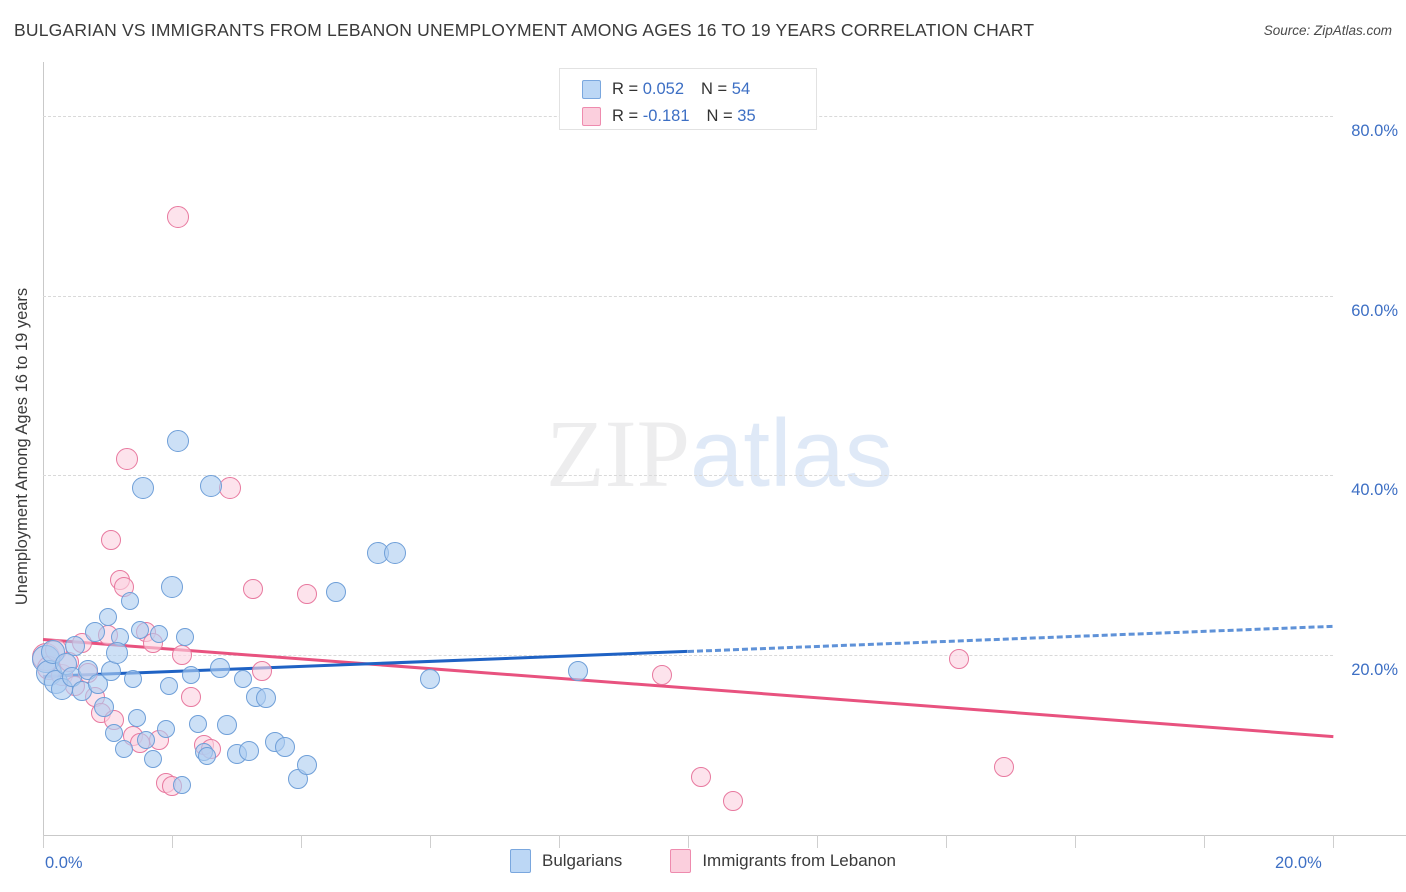  Describe the element at coordinates (520, 861) in the screenshot. I see `legend-color-box-bulgarians` at that location.